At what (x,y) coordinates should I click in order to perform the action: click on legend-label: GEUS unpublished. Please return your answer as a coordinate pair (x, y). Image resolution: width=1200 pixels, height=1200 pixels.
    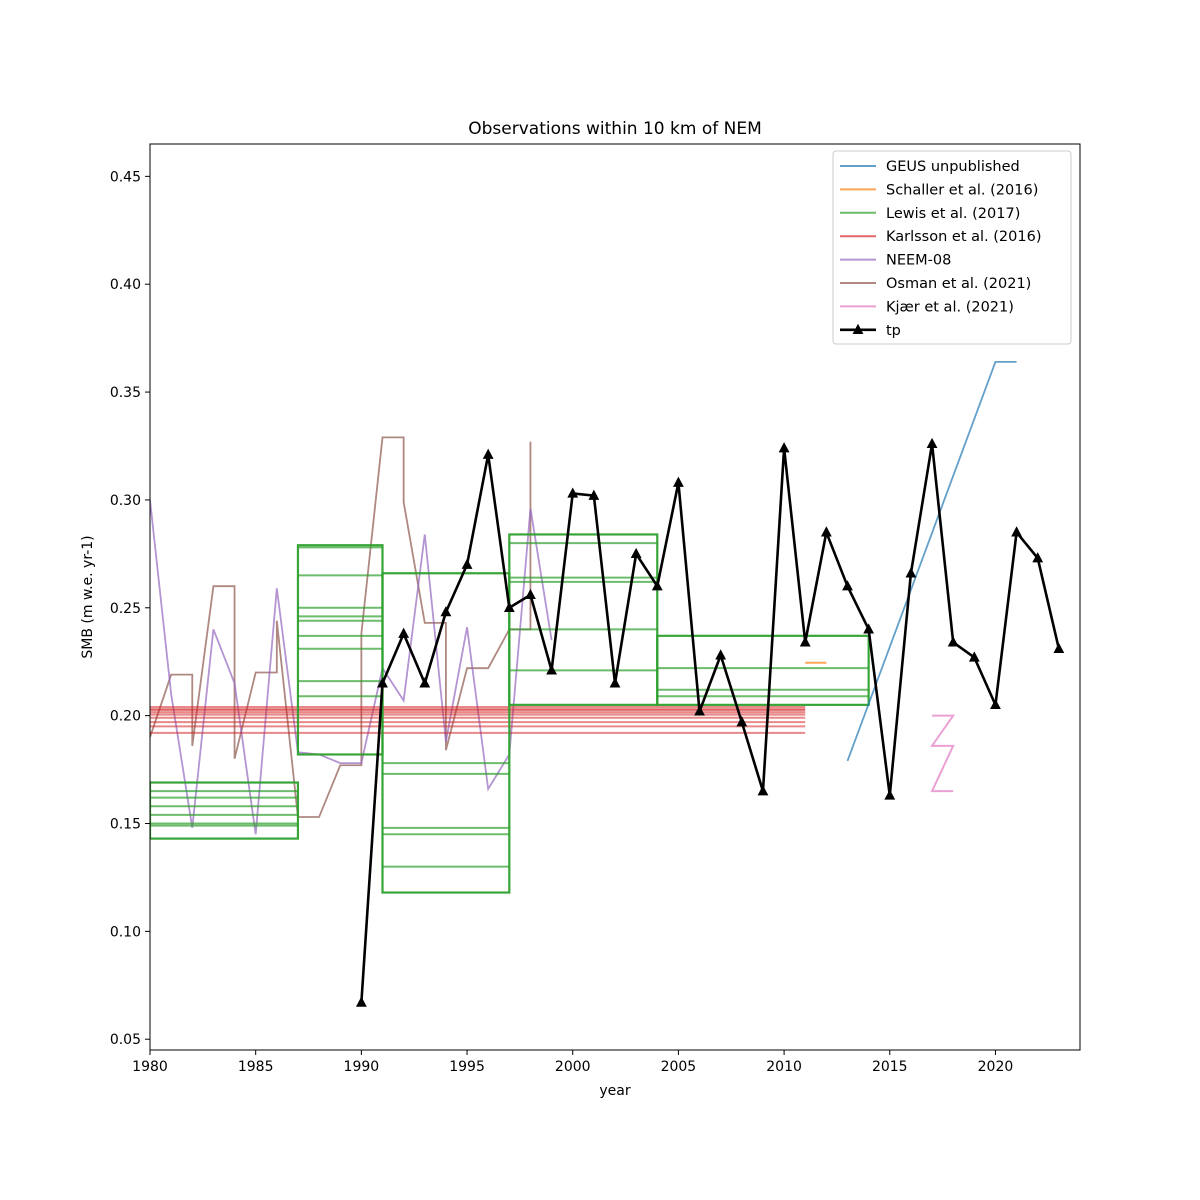
    Looking at the image, I should click on (953, 167).